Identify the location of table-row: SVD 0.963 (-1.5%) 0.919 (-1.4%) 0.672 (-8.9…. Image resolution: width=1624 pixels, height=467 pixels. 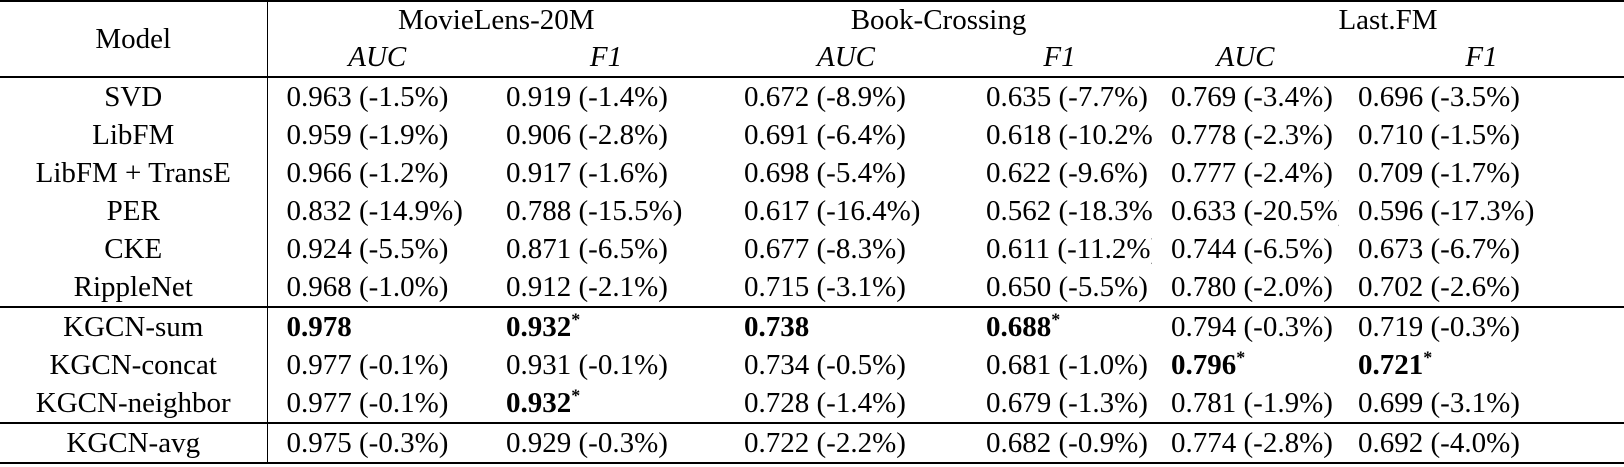
(812, 96).